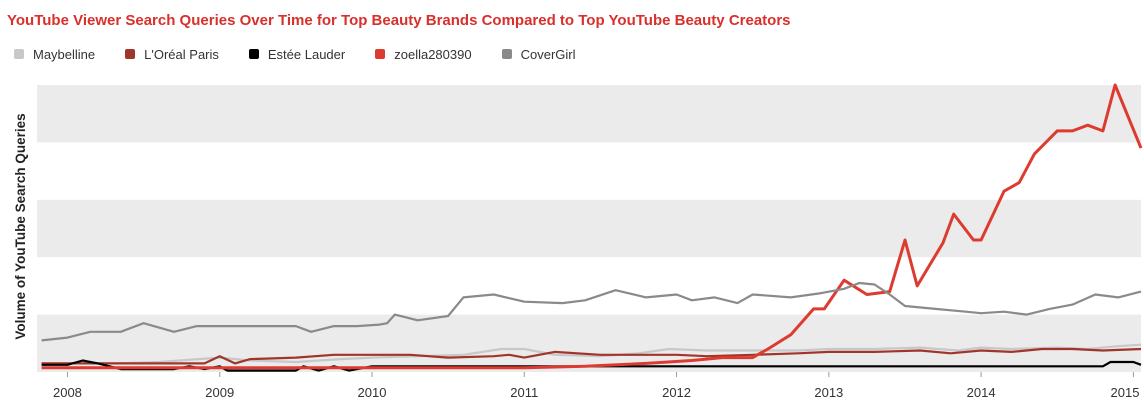 The image size is (1144, 401). I want to click on x-tick-label: 2011, so click(524, 392).